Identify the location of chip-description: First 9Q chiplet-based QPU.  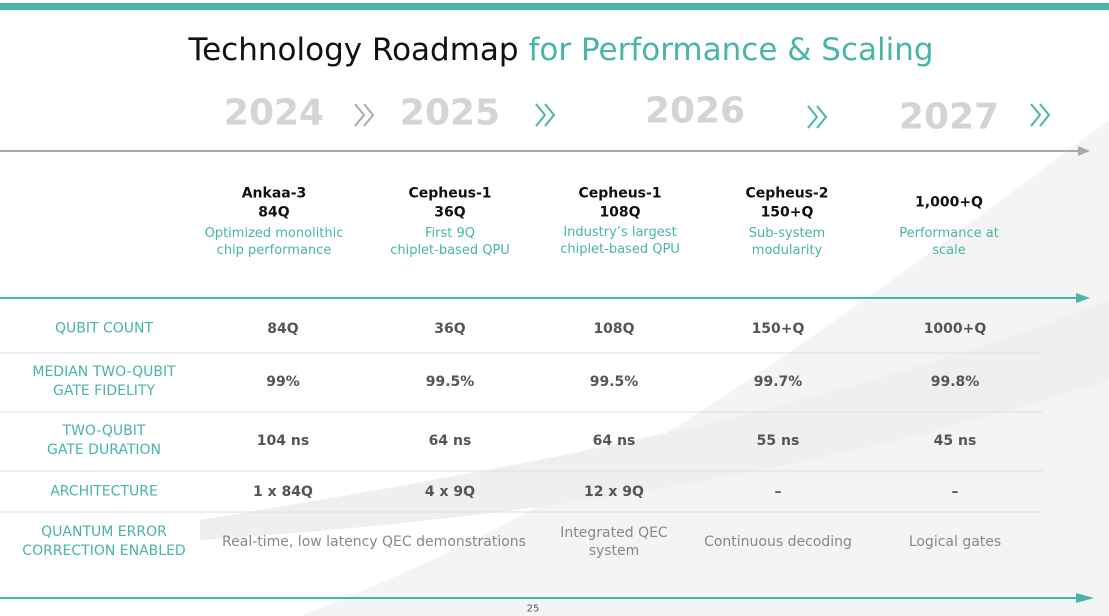
(450, 242).